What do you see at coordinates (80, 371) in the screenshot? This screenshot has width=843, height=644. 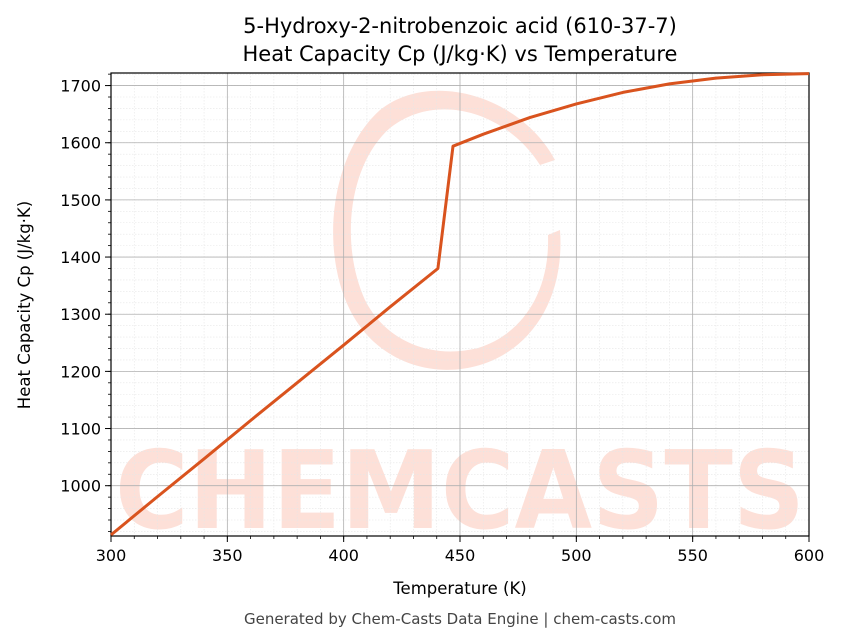 I see `y-tick-label: 1200` at bounding box center [80, 371].